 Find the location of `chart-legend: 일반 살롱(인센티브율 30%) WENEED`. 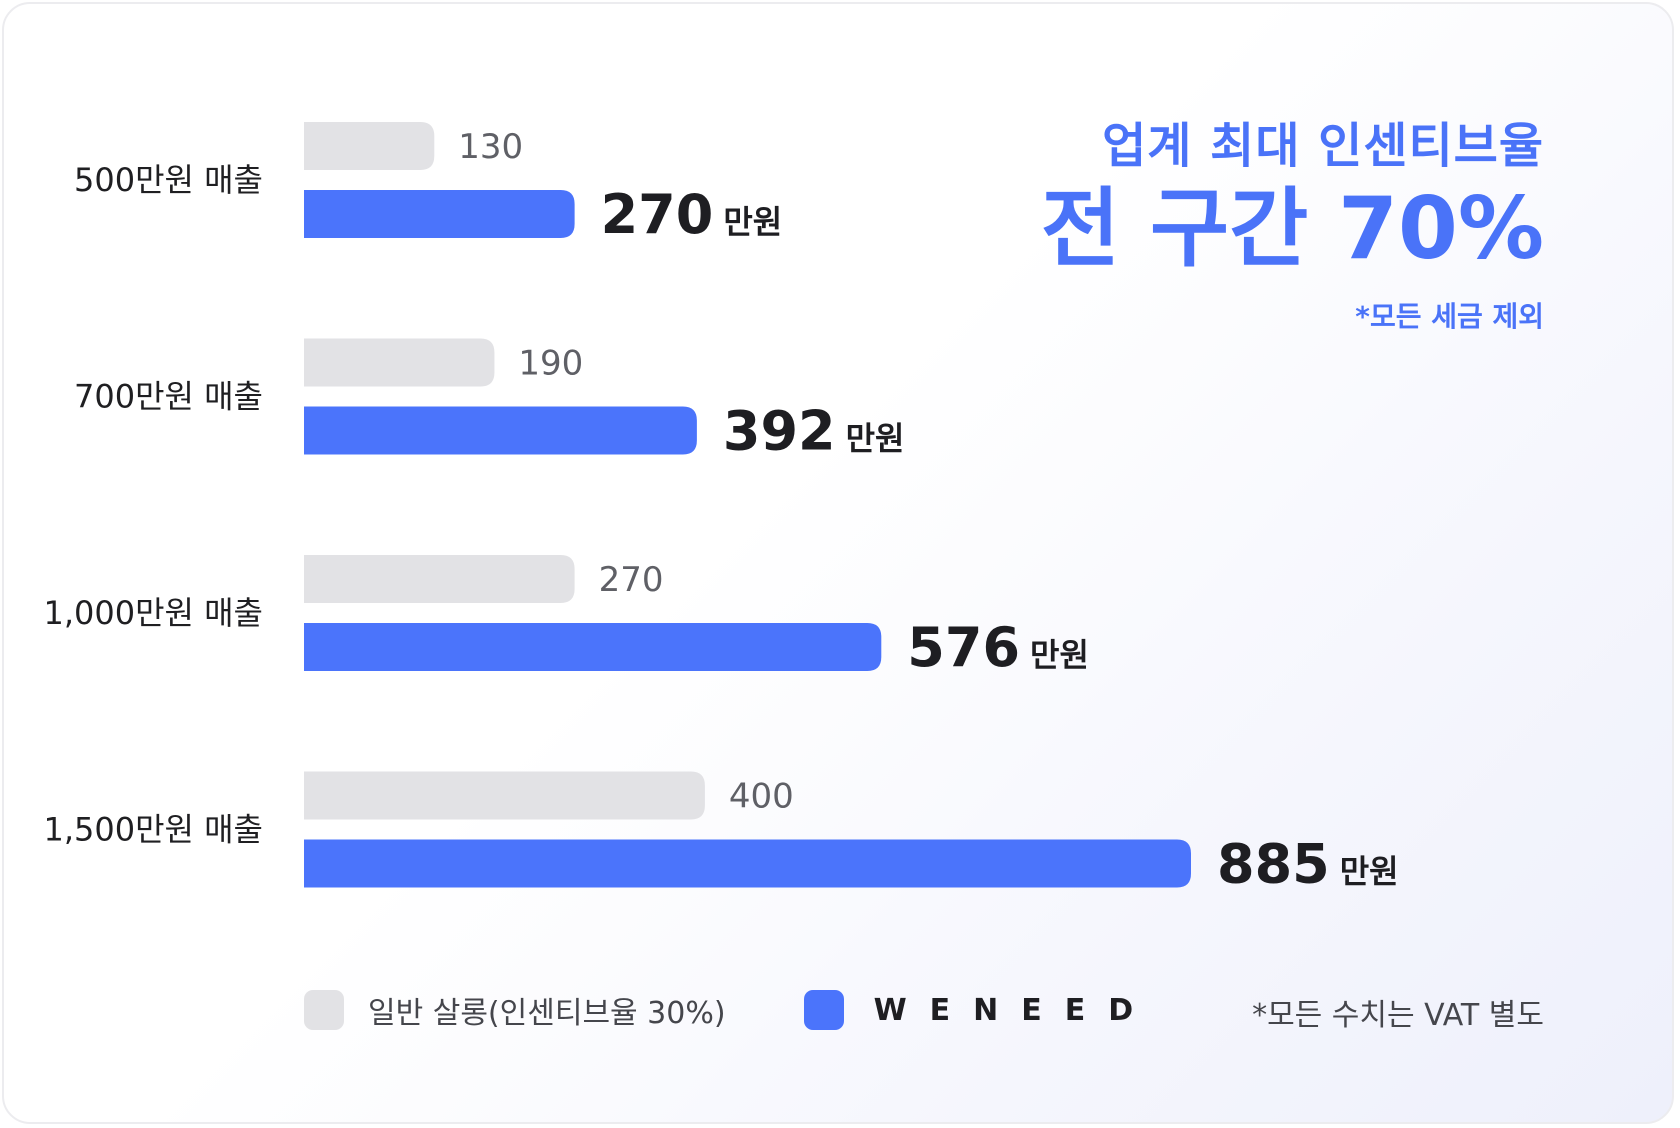

chart-legend: 일반 살롱(인센티브율 30%) WENEED is located at coordinates (730, 1010).